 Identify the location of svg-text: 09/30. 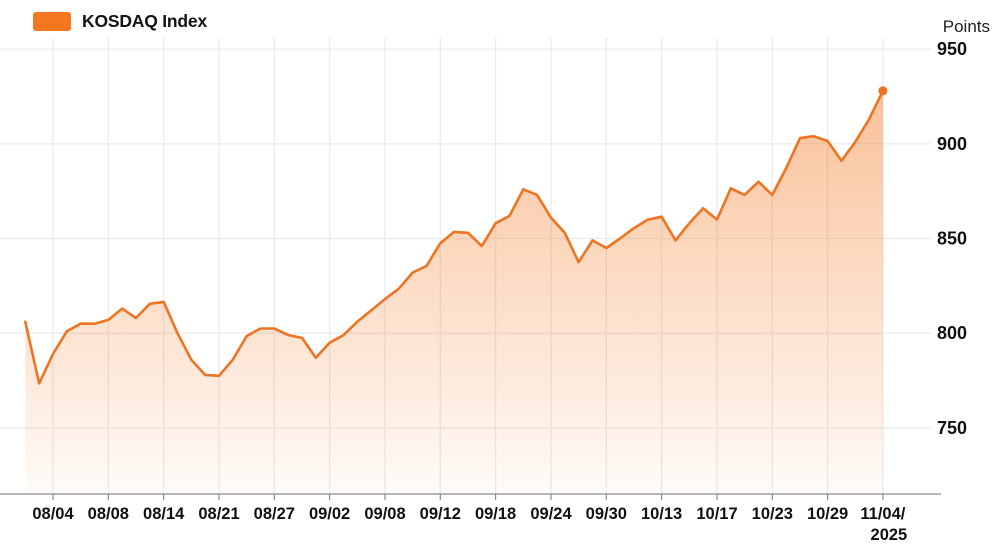
(606, 514).